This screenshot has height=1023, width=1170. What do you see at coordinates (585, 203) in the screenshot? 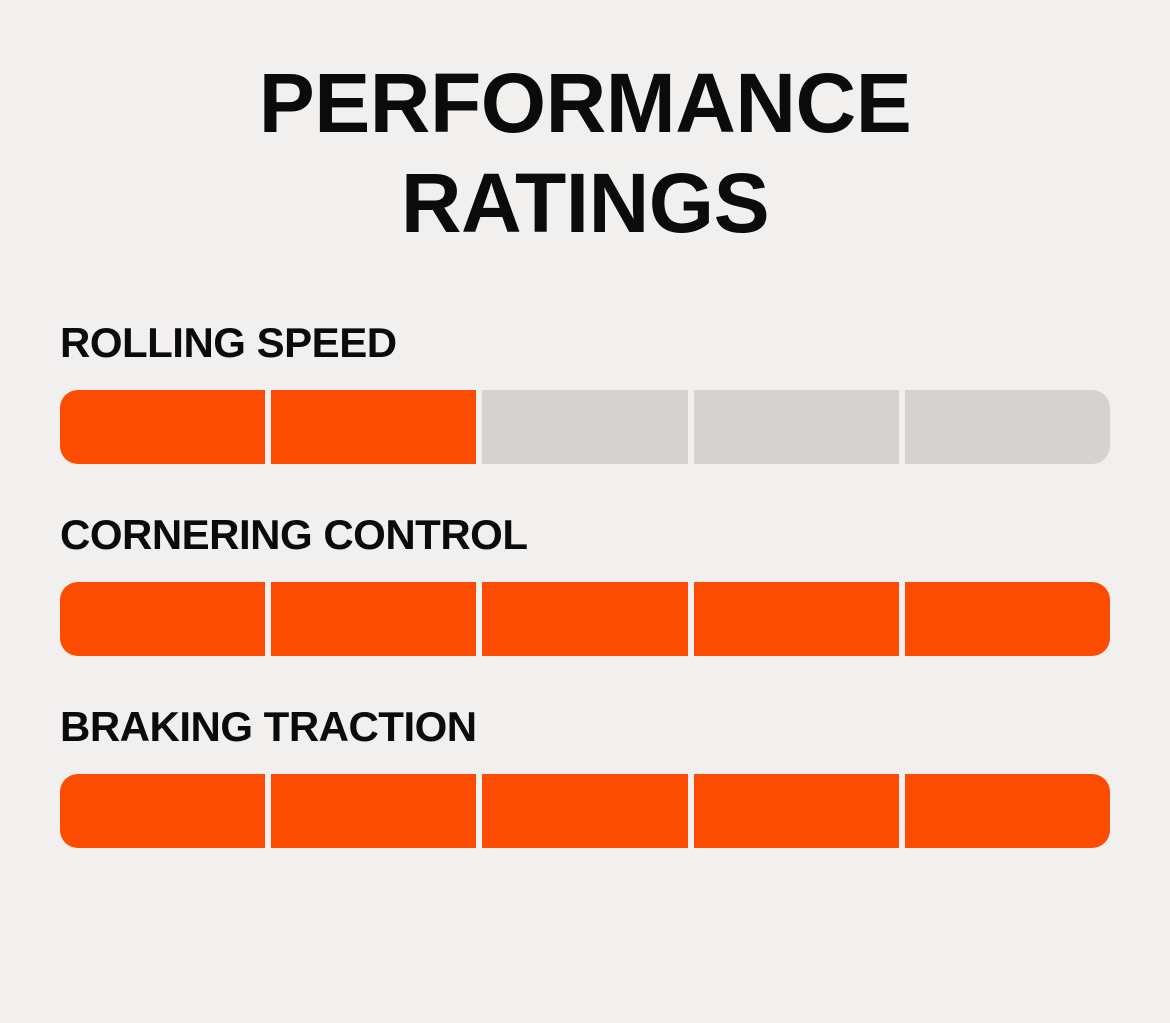
I see `title-line-2: RATINGS` at bounding box center [585, 203].